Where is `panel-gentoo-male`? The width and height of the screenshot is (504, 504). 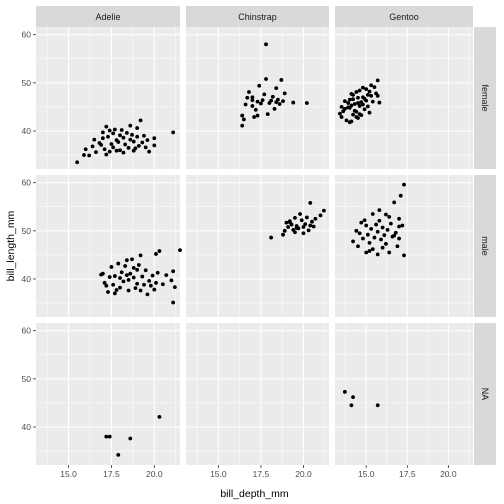
panel-gentoo-male is located at coordinates (404, 246).